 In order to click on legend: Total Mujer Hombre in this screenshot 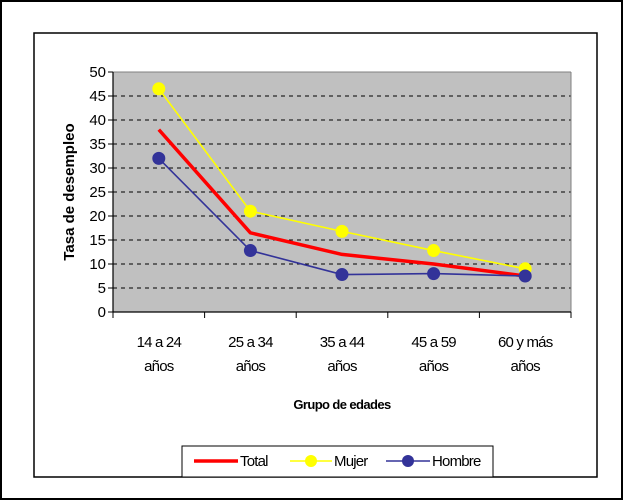, I will do `click(338, 461)`.